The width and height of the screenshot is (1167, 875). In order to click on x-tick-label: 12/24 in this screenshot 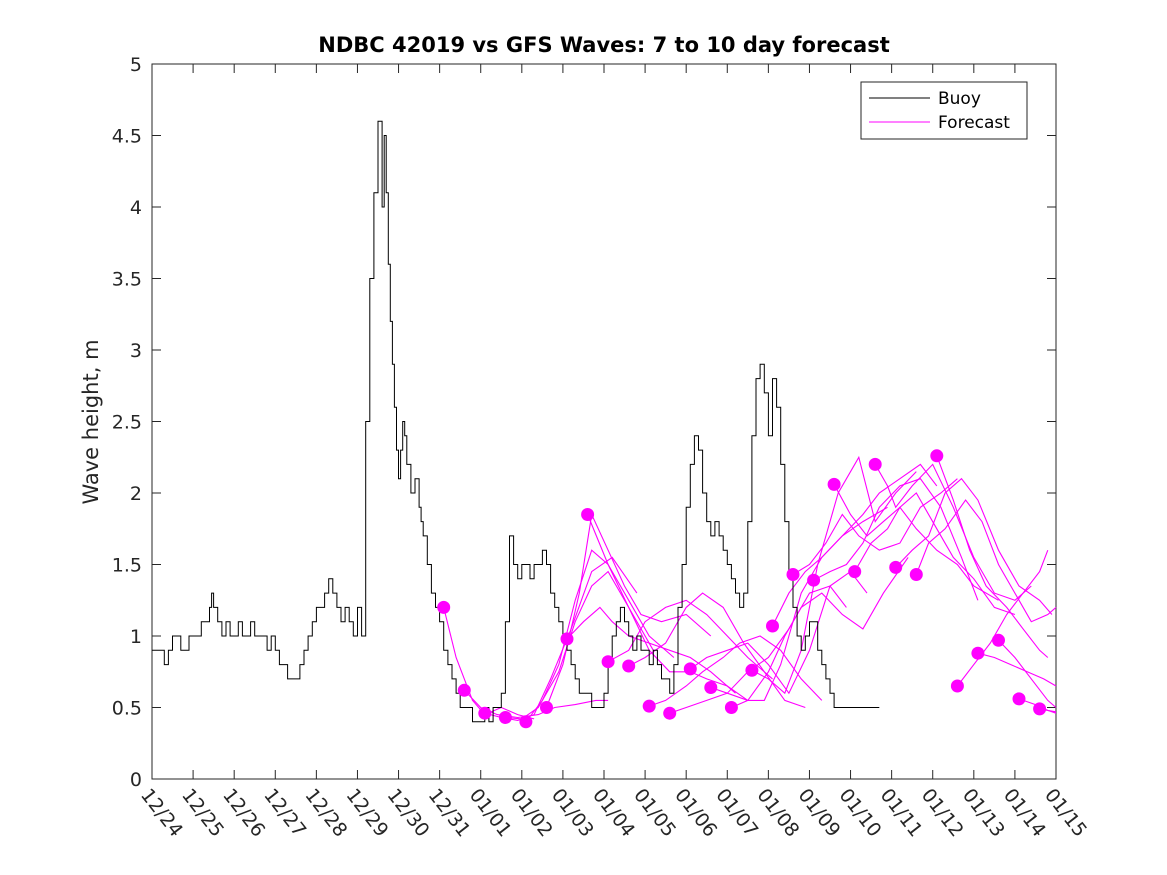, I will do `click(161, 813)`.